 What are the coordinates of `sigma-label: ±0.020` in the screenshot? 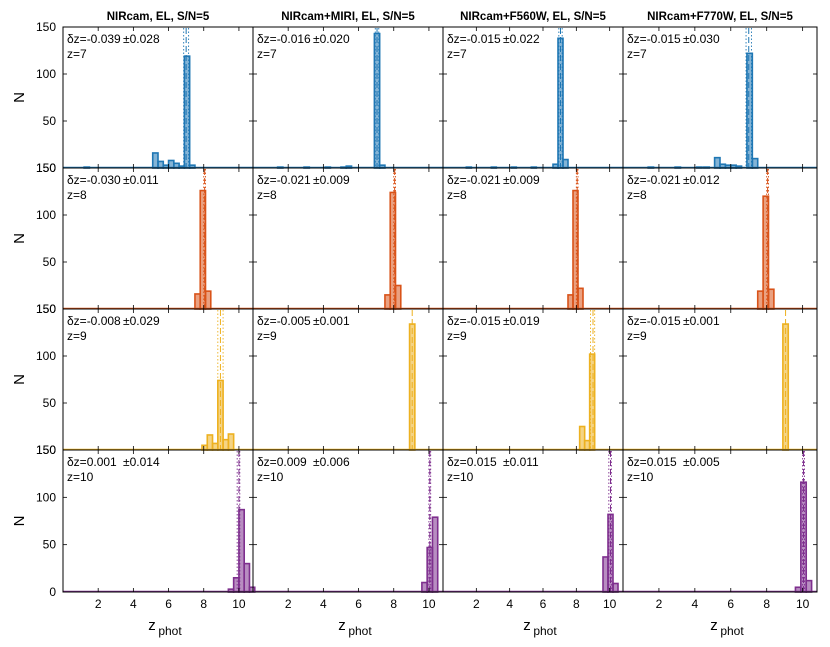 It's located at (331, 39).